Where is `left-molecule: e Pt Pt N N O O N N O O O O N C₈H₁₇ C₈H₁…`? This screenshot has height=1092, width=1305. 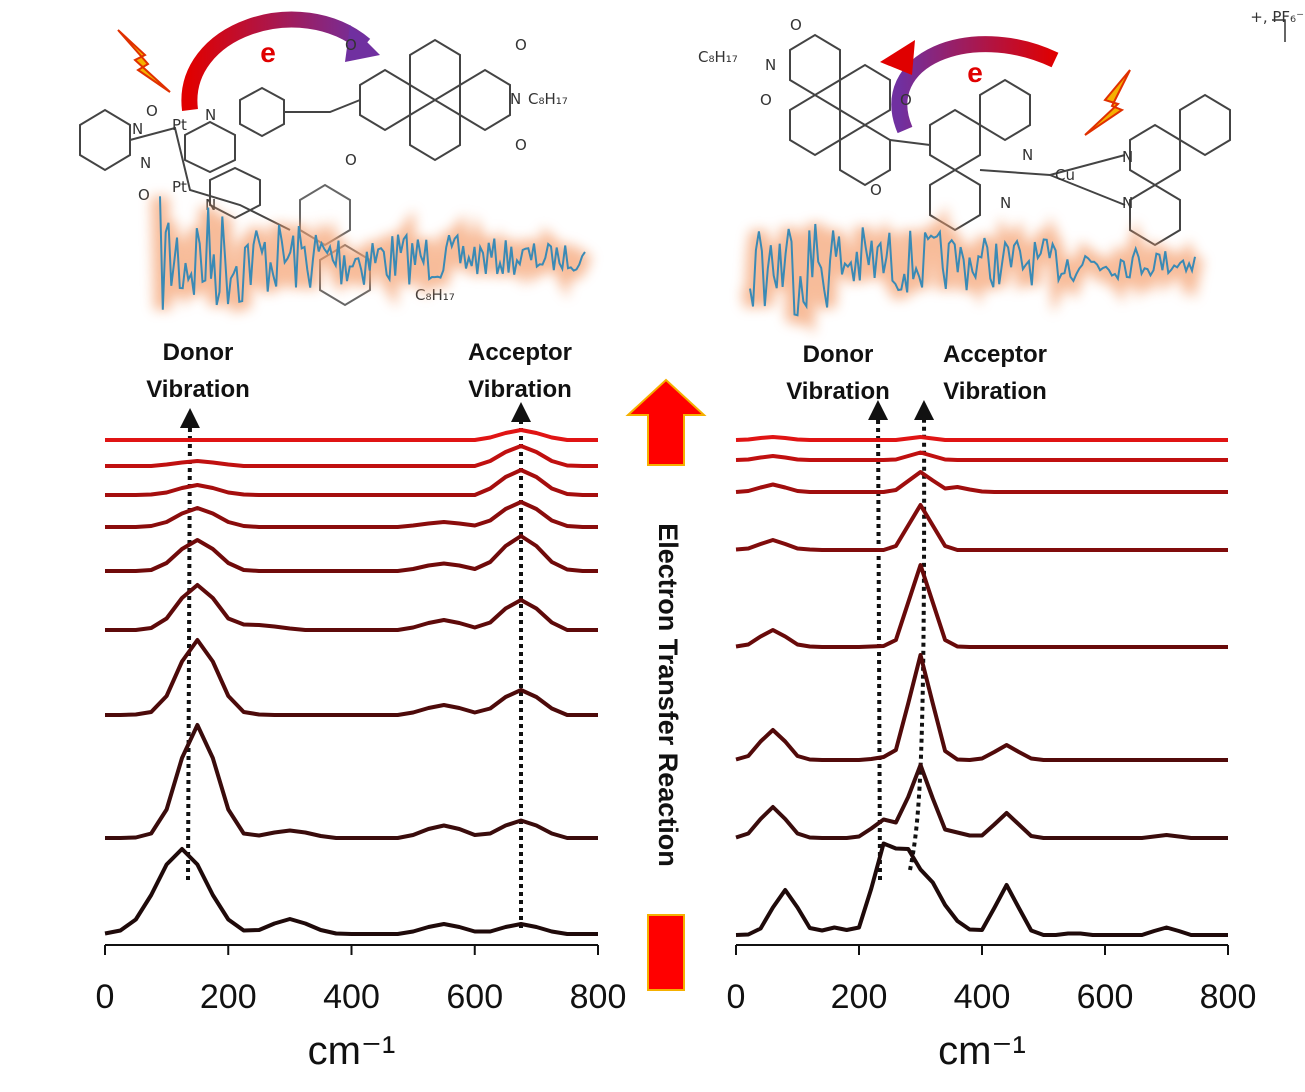 left-molecule: e Pt Pt N N O O N N O O O O N C₈H₁₇ C₈H₁… is located at coordinates (323, 159).